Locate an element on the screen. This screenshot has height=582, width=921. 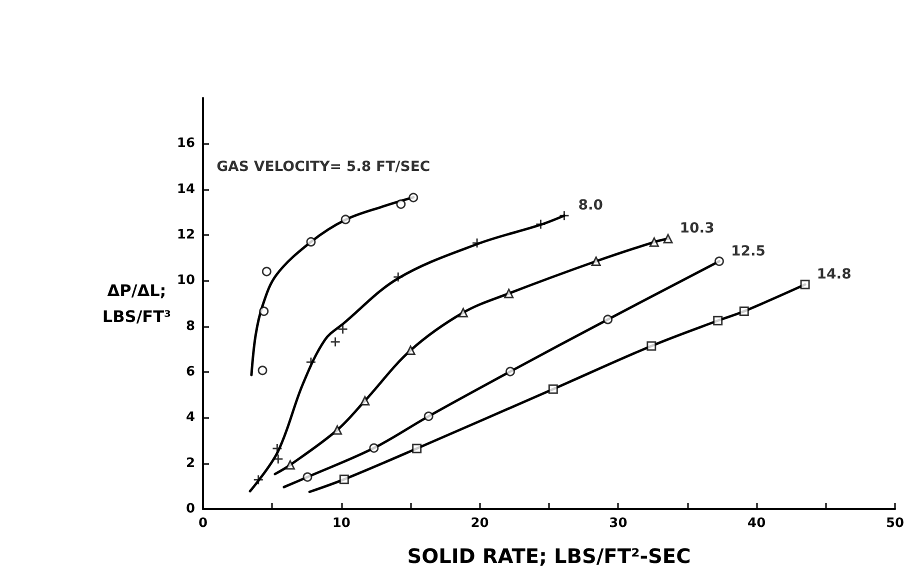
x-tick-label: 50 is located at coordinates (895, 523).